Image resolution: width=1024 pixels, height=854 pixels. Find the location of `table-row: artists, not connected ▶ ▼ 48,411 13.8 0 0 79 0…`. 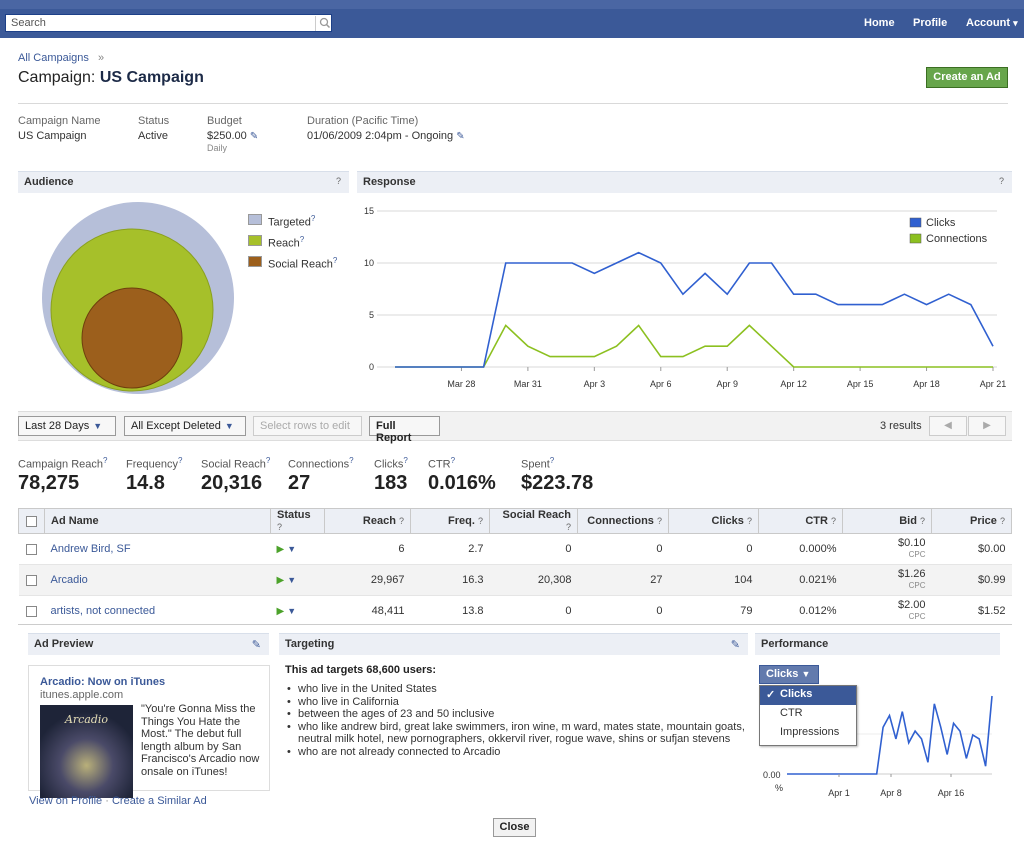

table-row: artists, not connected ▶ ▼ 48,411 13.8 0 0 79 0… is located at coordinates (515, 611).